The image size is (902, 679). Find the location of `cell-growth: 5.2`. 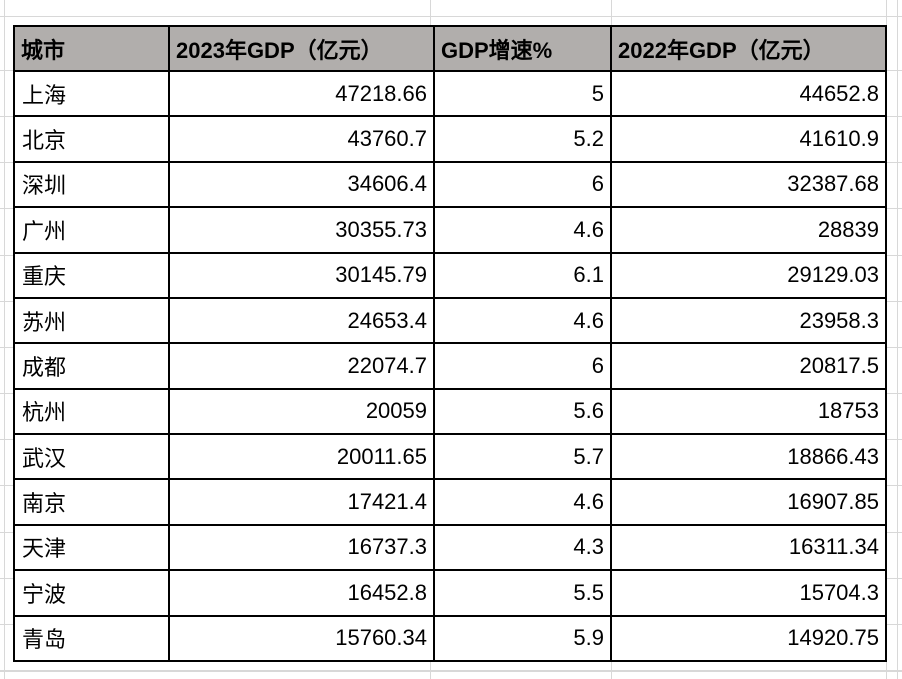

cell-growth: 5.2 is located at coordinates (522, 139).